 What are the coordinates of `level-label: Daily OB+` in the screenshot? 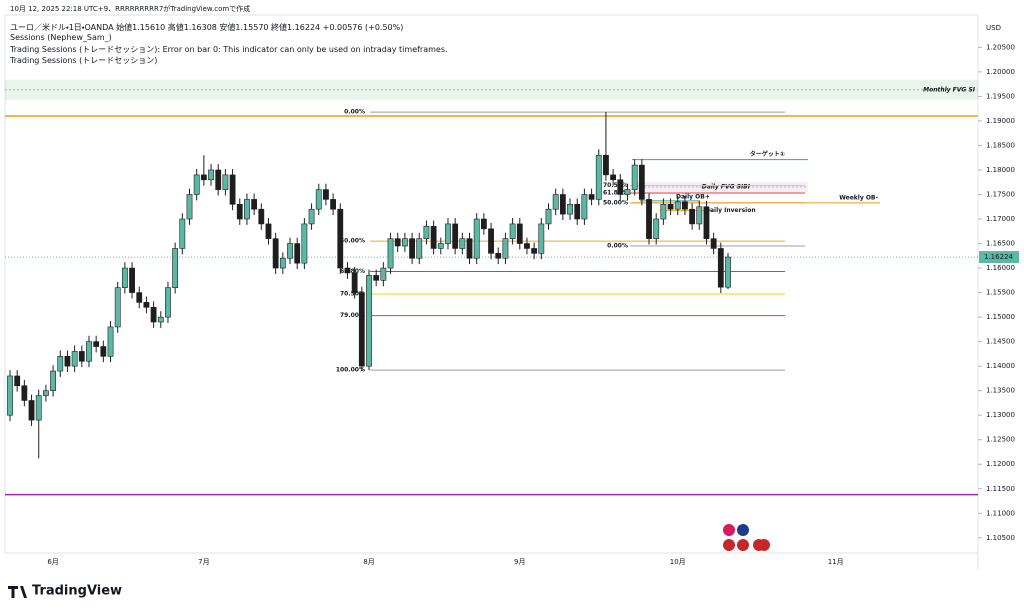 It's located at (693, 196).